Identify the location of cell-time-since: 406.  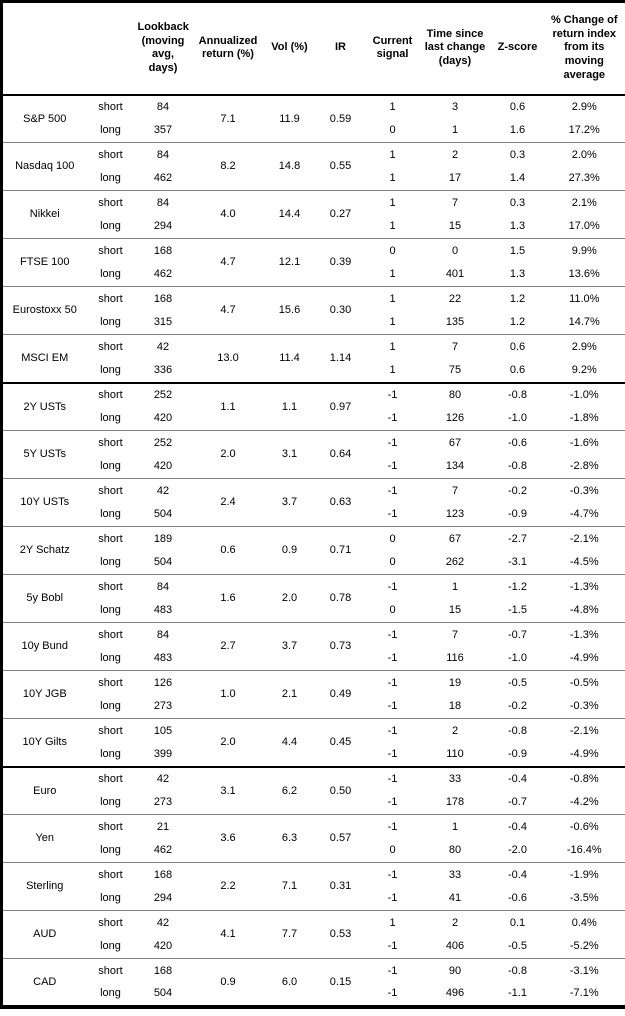
(455, 946).